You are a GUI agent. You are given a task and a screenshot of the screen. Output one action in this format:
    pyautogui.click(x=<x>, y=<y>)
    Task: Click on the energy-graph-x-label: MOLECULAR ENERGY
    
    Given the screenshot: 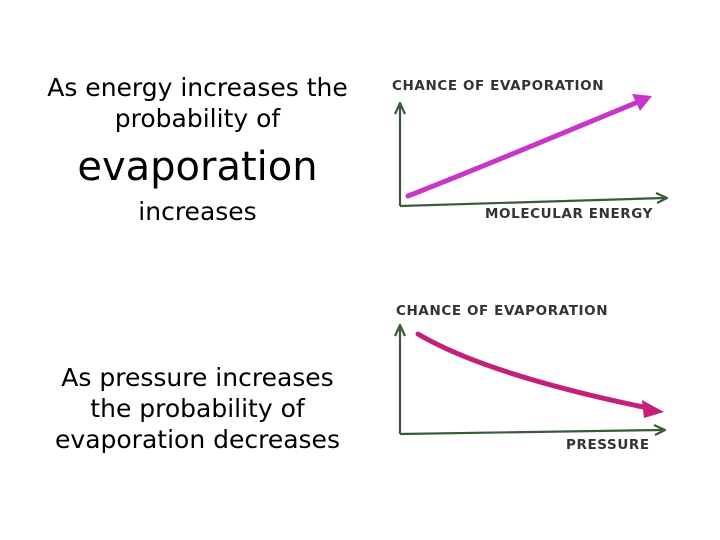 What is the action you would take?
    pyautogui.click(x=569, y=214)
    